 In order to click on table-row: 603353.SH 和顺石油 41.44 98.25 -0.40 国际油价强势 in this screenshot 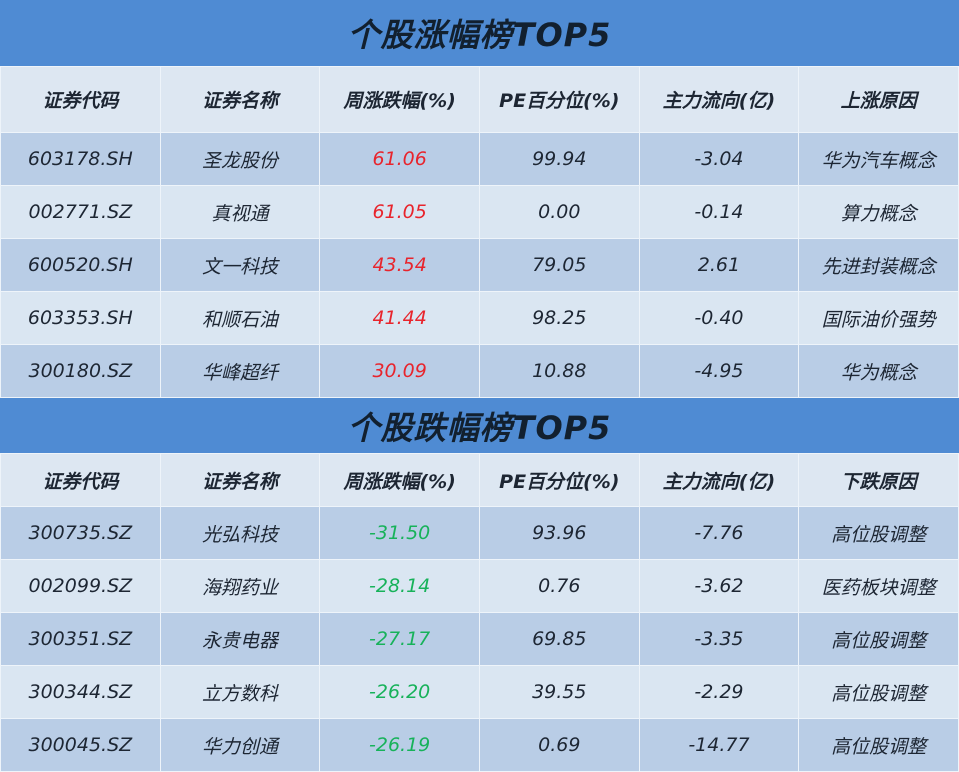, I will do `click(479, 318)`.